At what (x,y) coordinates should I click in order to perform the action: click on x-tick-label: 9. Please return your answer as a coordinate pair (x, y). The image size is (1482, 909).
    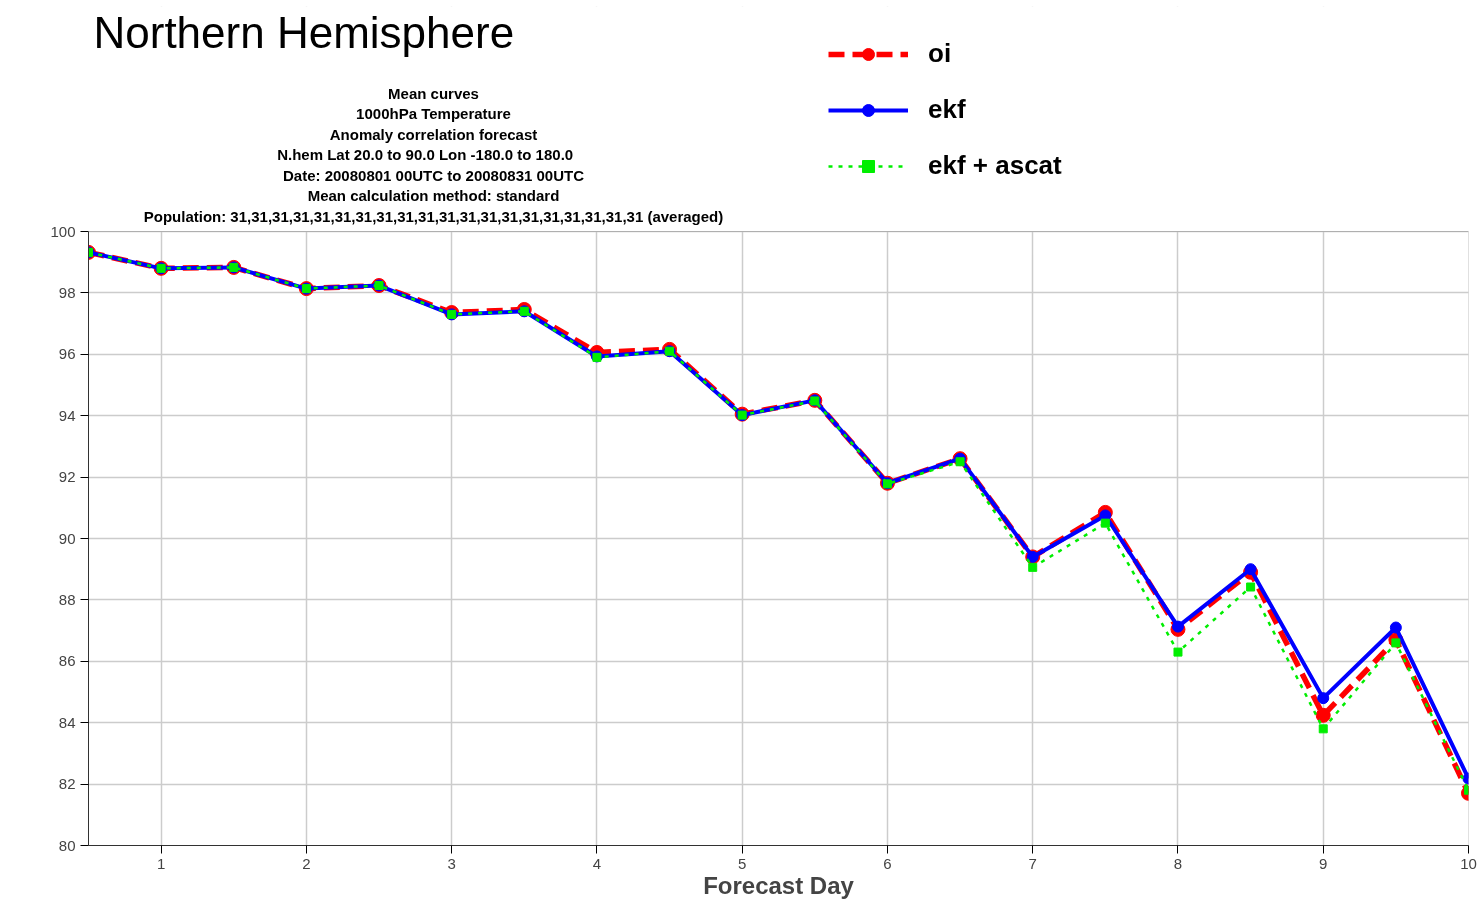
    Looking at the image, I should click on (1323, 863).